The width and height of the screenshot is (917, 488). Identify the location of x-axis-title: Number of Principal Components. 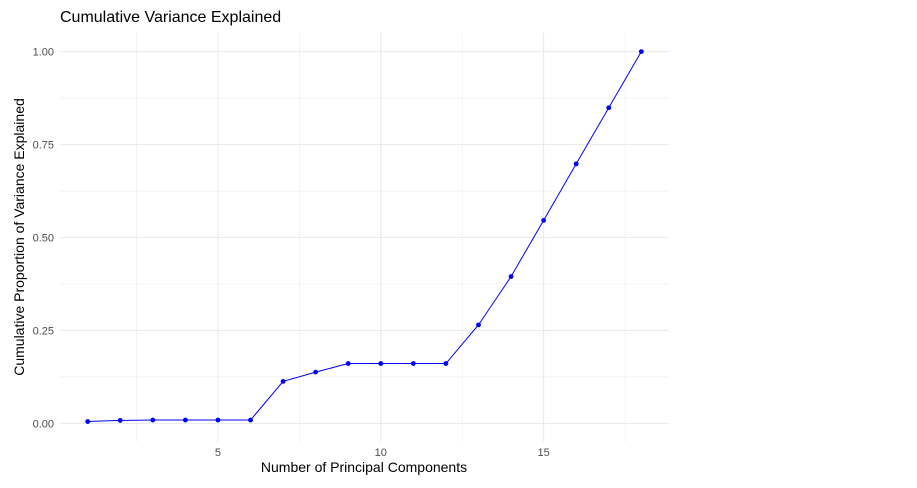
(364, 467).